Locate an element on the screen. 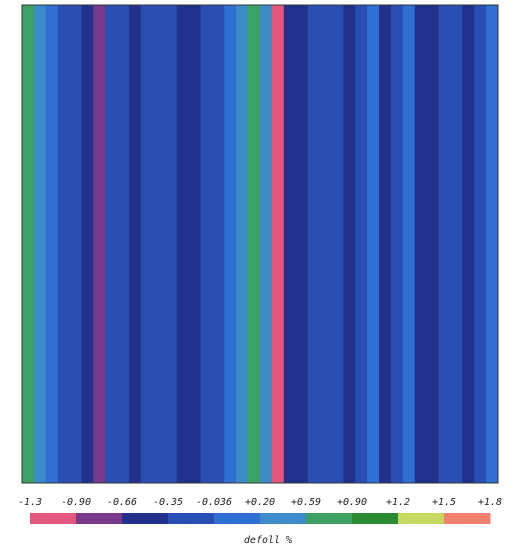  colorbar-tick-label: +0.20 is located at coordinates (260, 502).